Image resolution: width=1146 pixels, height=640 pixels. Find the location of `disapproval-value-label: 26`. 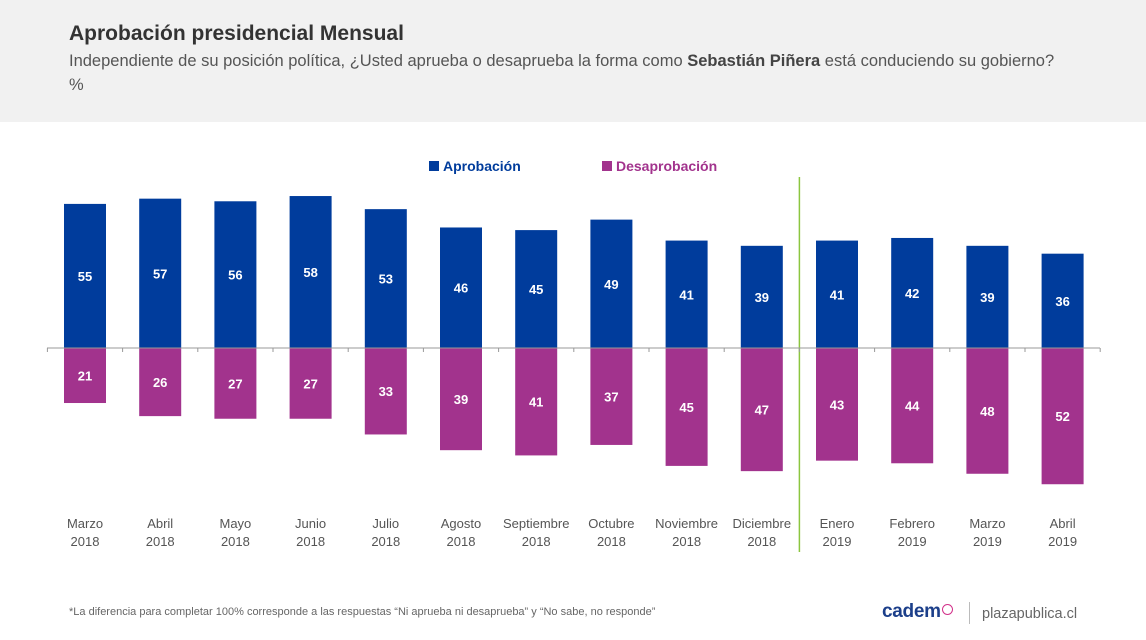

disapproval-value-label: 26 is located at coordinates (160, 382).